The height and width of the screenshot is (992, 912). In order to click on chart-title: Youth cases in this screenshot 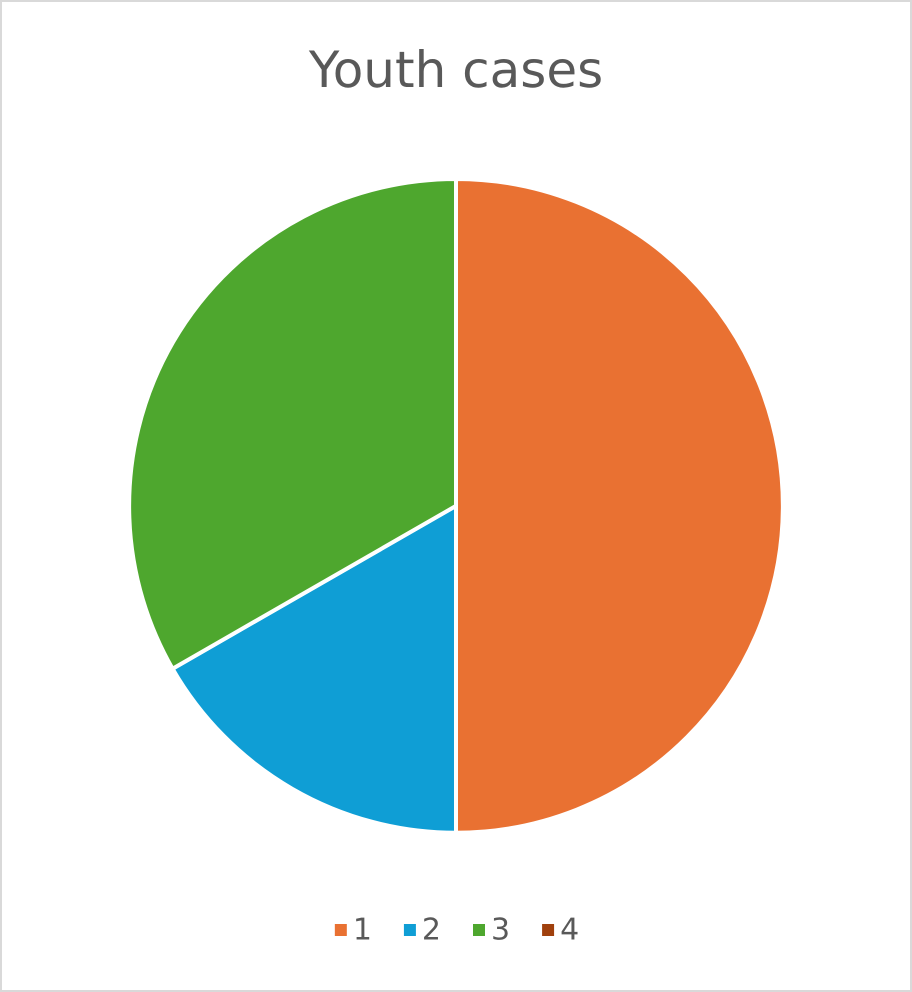, I will do `click(456, 70)`.